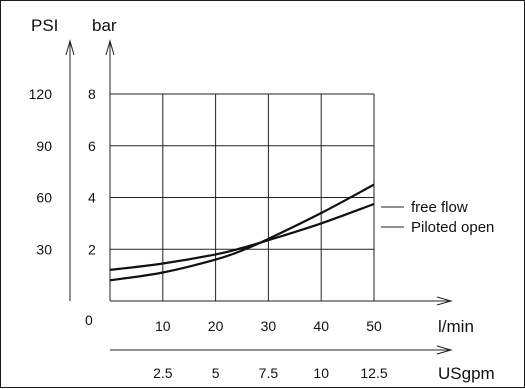 This screenshot has width=525, height=389. Describe the element at coordinates (321, 373) in the screenshot. I see `x-secondary-tick-label: 10` at that location.